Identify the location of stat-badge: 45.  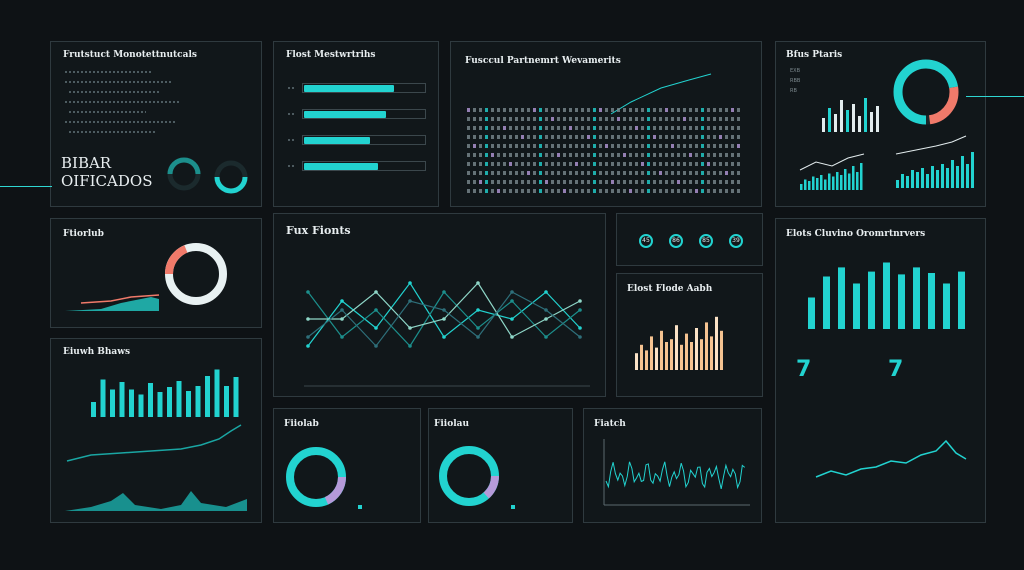
(646, 241).